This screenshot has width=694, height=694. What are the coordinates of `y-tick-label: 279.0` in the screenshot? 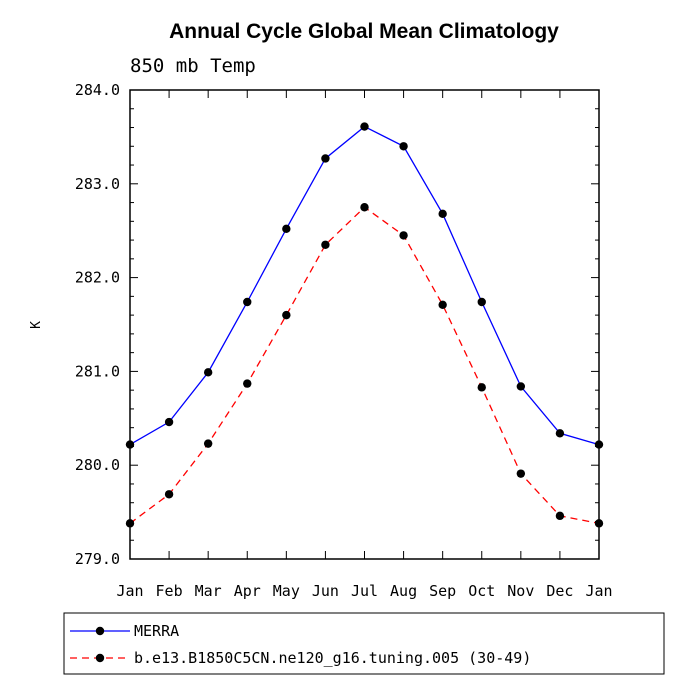 It's located at (97, 559).